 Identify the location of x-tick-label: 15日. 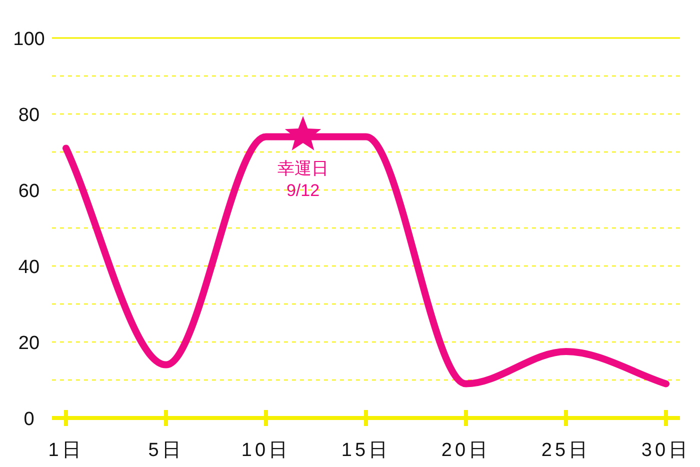
(366, 450).